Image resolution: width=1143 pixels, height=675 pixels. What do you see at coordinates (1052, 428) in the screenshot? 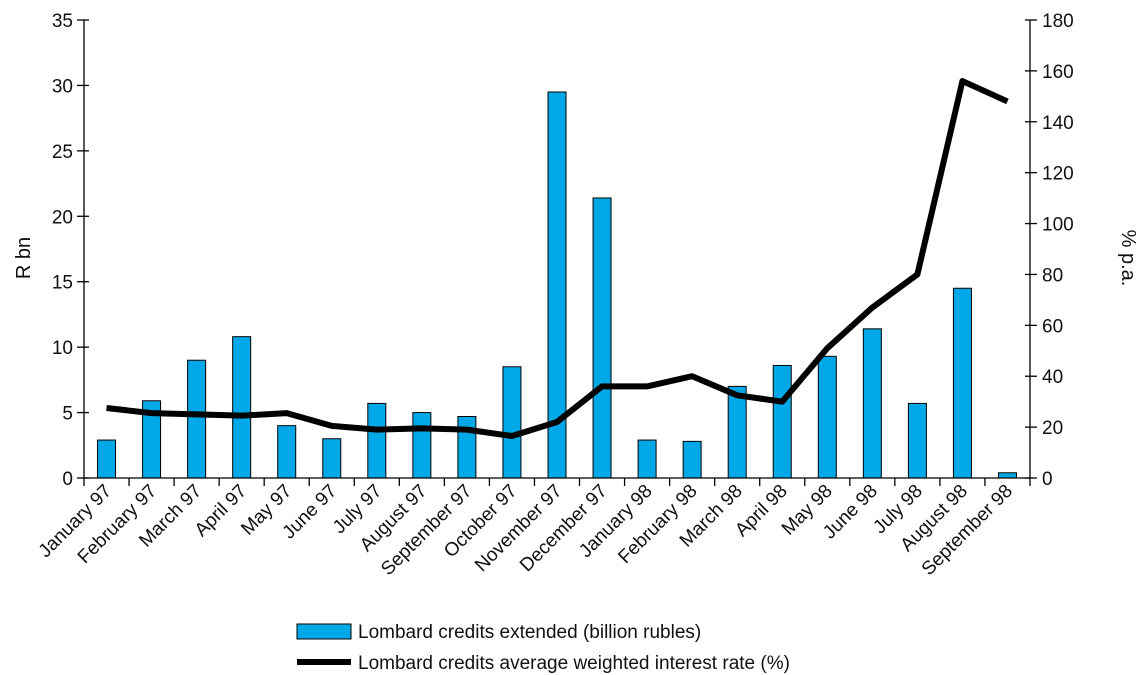
I see `right-tick-label: 20` at bounding box center [1052, 428].